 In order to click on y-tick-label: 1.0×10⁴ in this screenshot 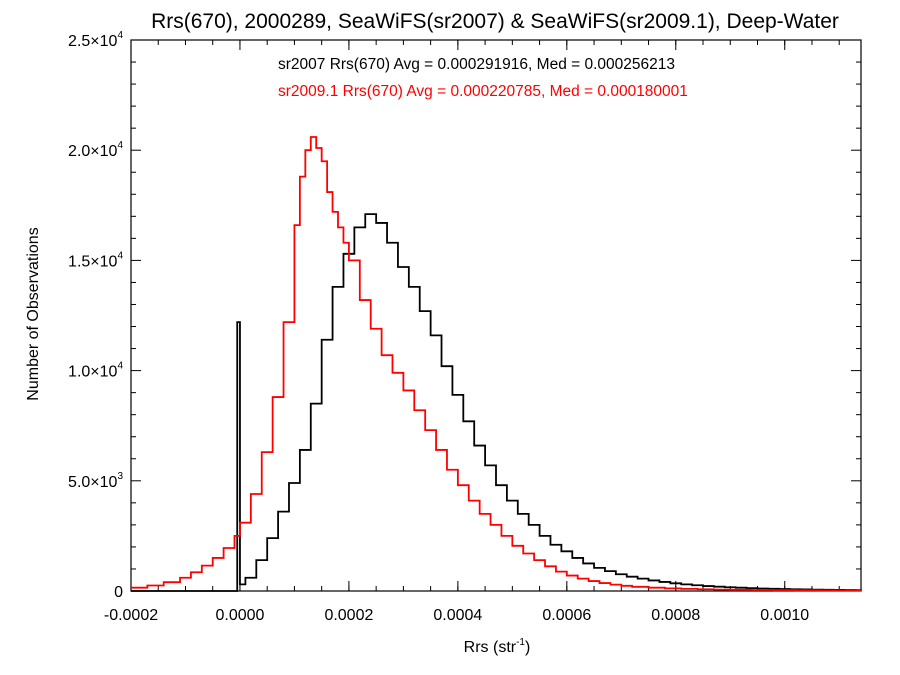, I will do `click(95, 371)`.